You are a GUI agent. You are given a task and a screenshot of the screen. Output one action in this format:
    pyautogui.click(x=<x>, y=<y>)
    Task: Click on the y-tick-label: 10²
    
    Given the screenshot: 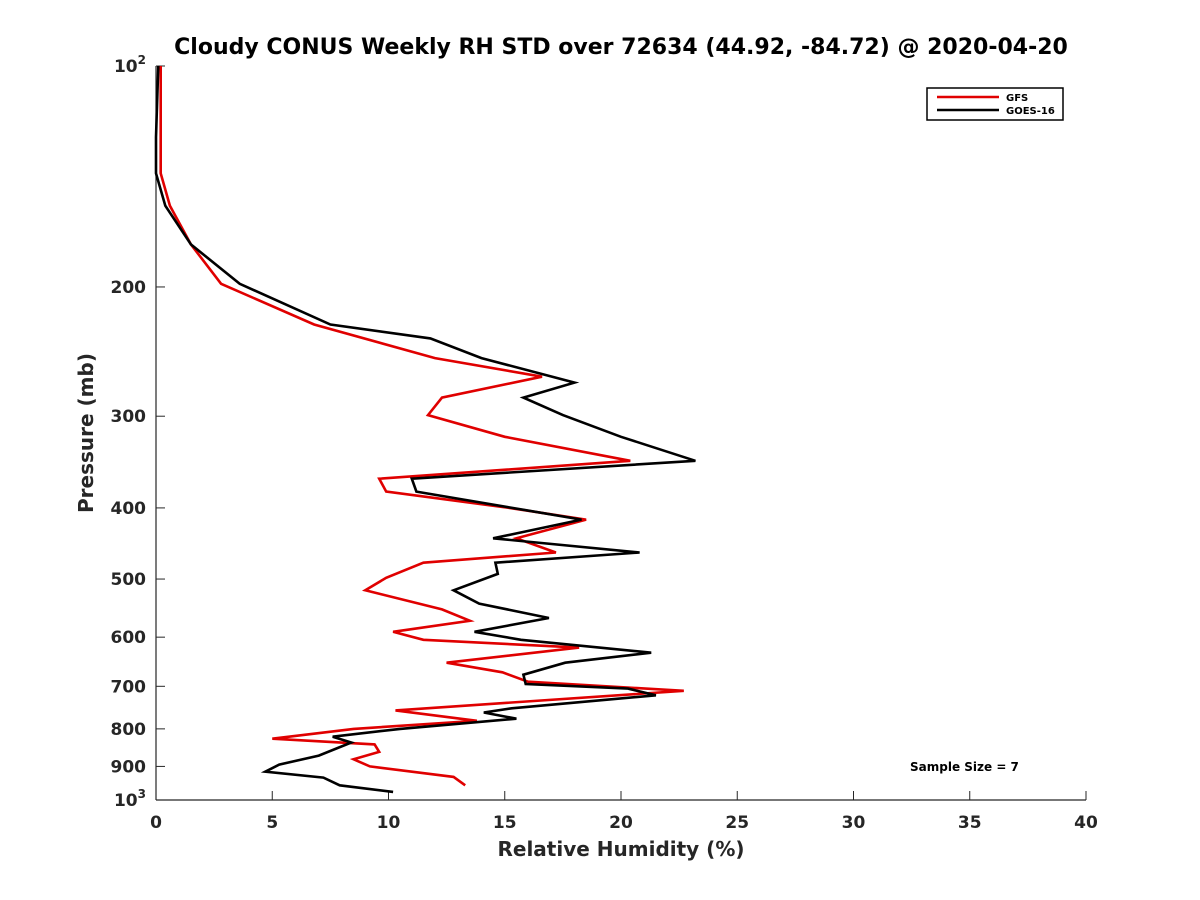 What is the action you would take?
    pyautogui.click(x=130, y=65)
    